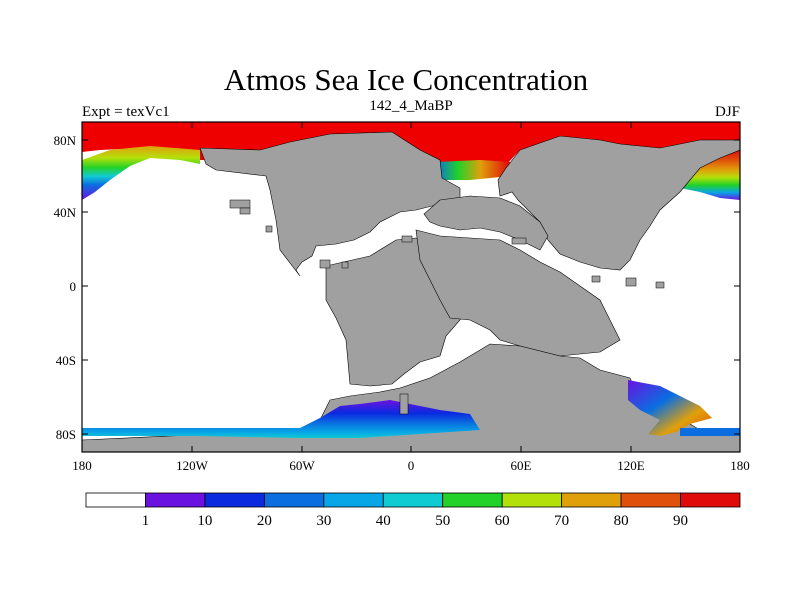 This screenshot has width=800, height=600. What do you see at coordinates (502, 521) in the screenshot?
I see `colorbar-label: 60` at bounding box center [502, 521].